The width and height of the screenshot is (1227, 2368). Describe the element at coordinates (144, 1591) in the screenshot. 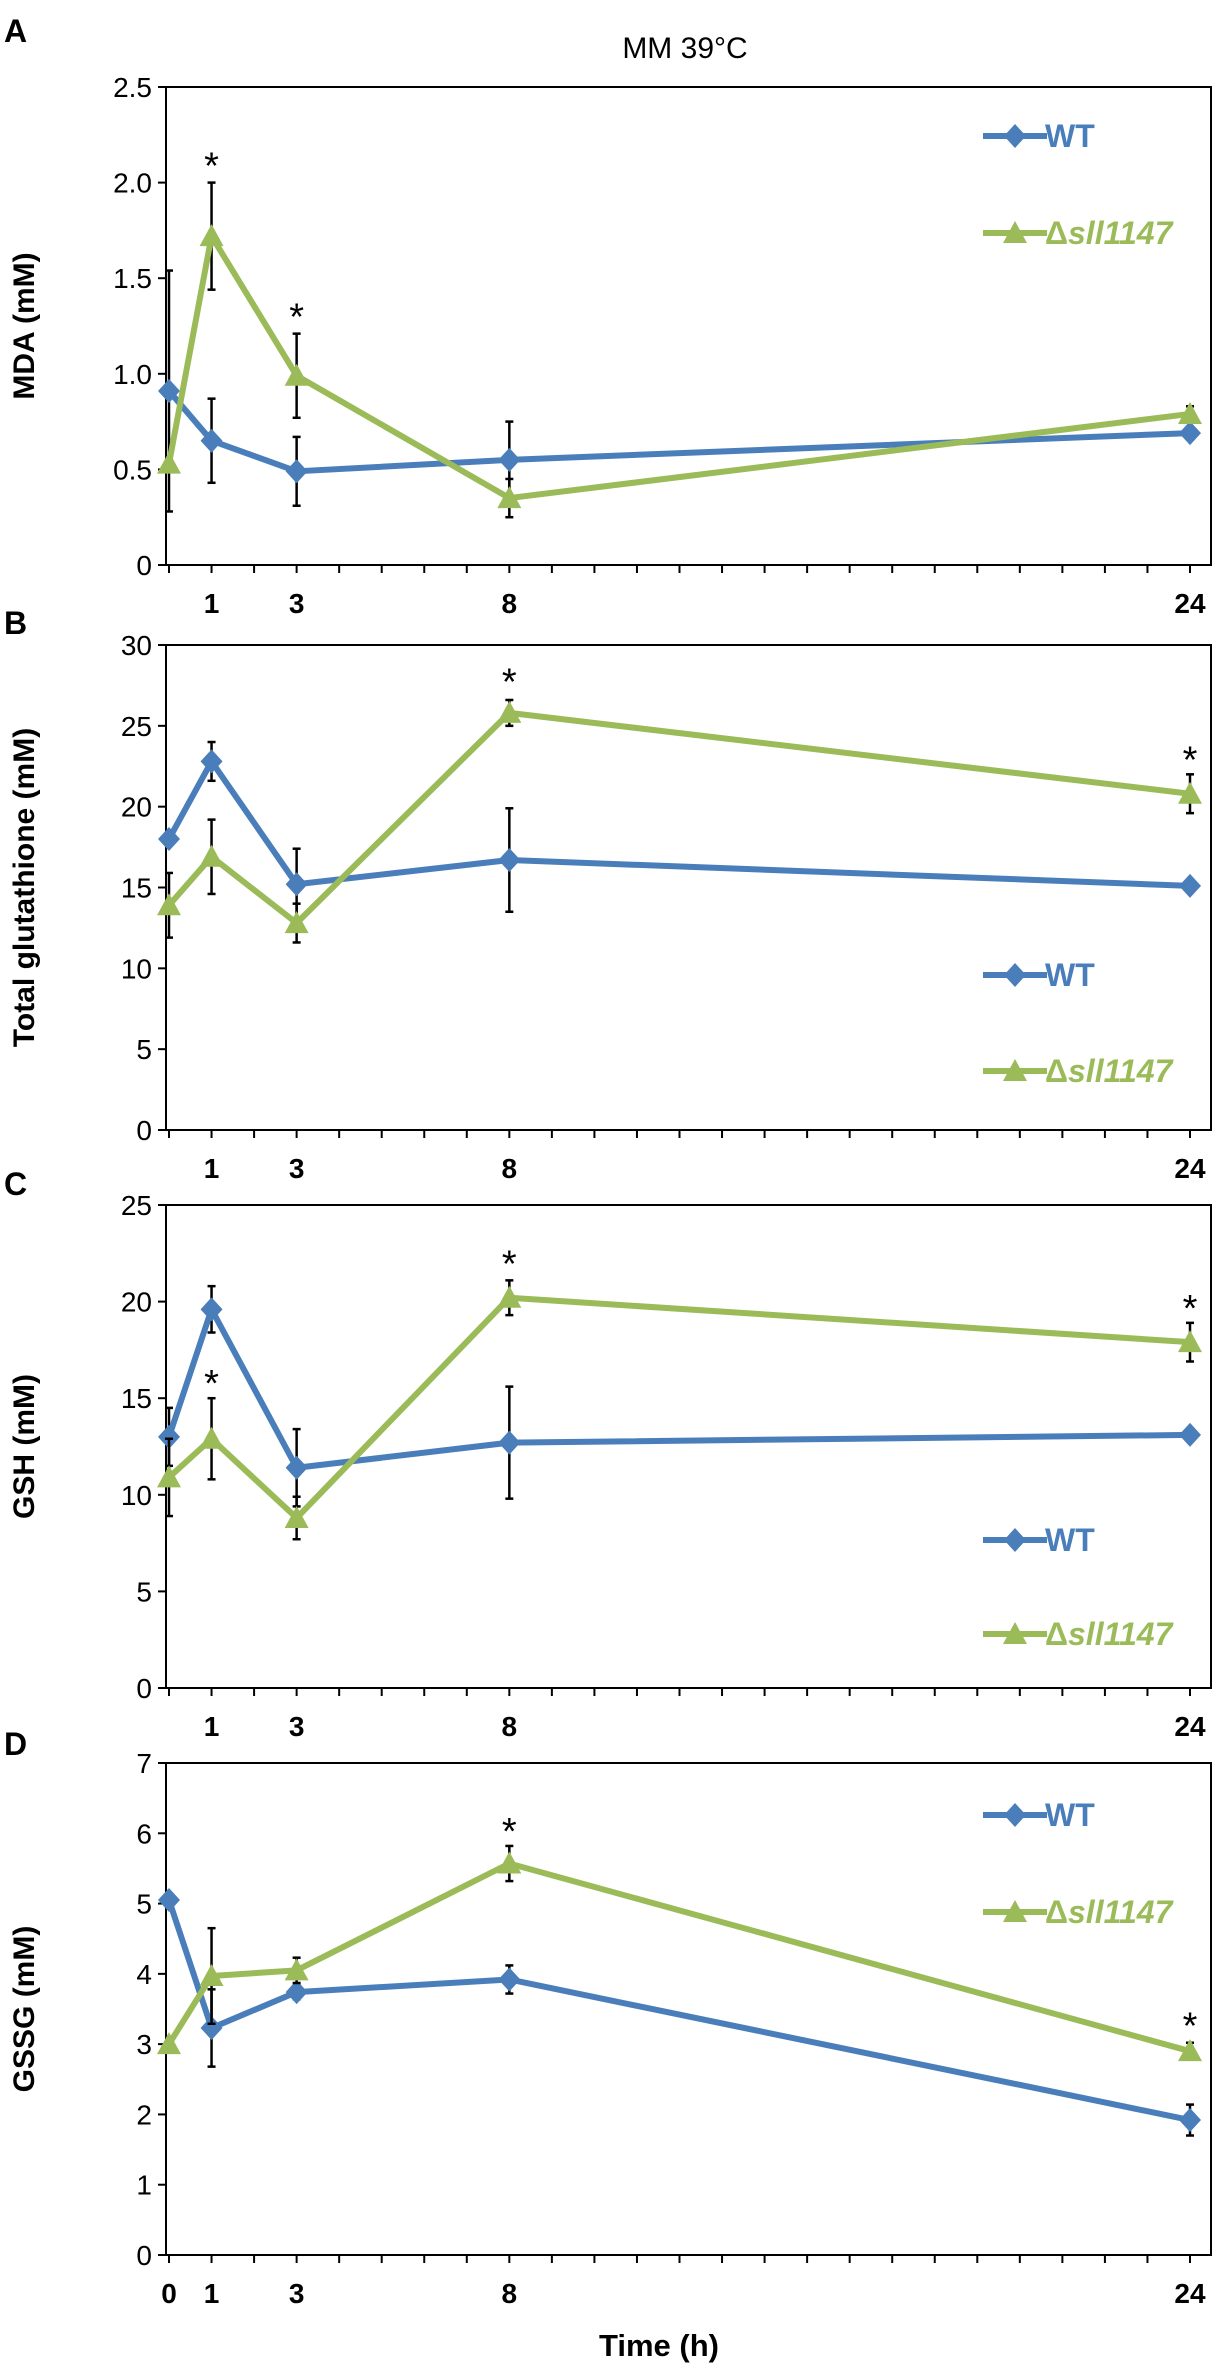

I see `y-tick-label: 5` at that location.